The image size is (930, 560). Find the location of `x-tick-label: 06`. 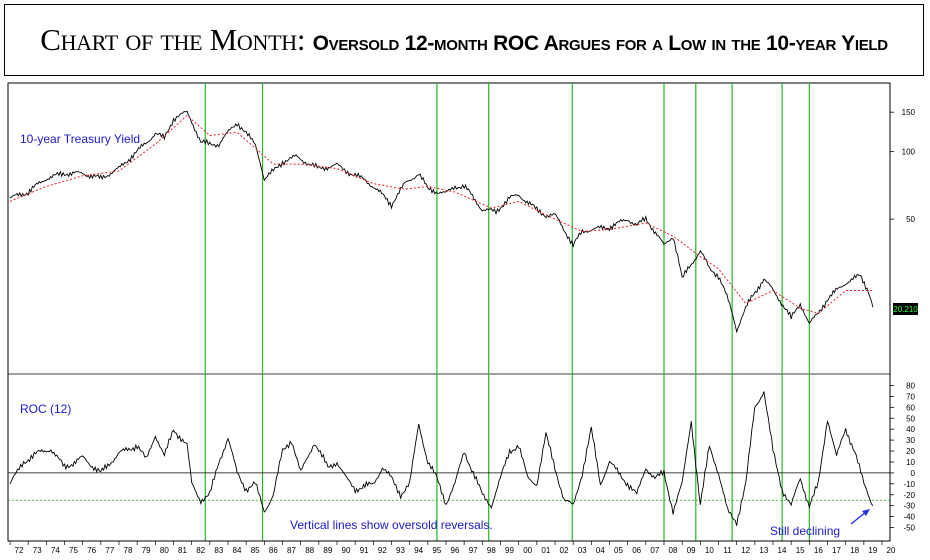

x-tick-label: 06 is located at coordinates (636, 550).